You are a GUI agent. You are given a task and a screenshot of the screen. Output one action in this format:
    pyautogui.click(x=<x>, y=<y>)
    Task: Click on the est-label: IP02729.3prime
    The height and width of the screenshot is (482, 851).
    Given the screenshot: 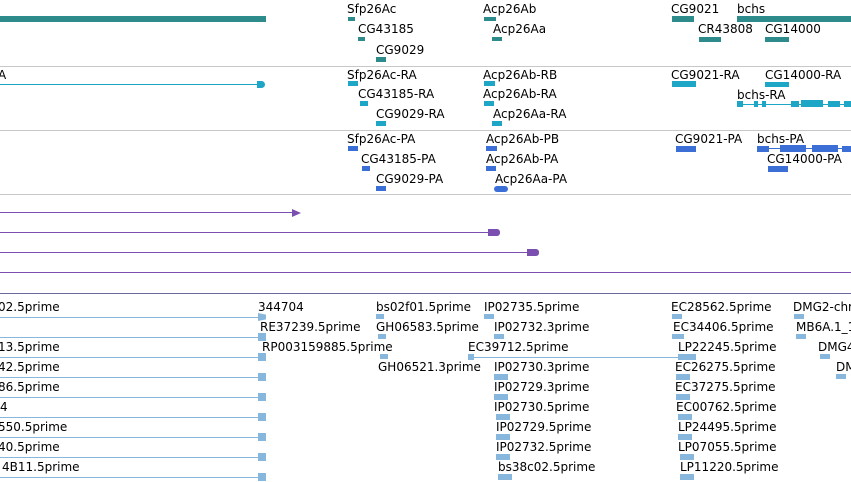 What is the action you would take?
    pyautogui.click(x=542, y=387)
    